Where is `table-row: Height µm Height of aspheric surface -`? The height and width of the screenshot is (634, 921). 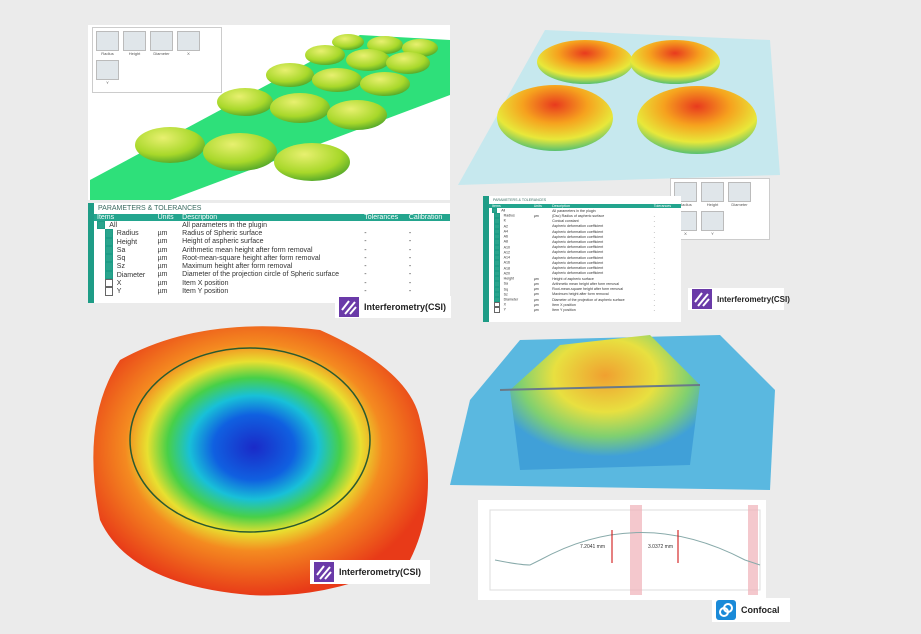
table-row: Height µm Height of aspheric surface - is located at coordinates (585, 279).